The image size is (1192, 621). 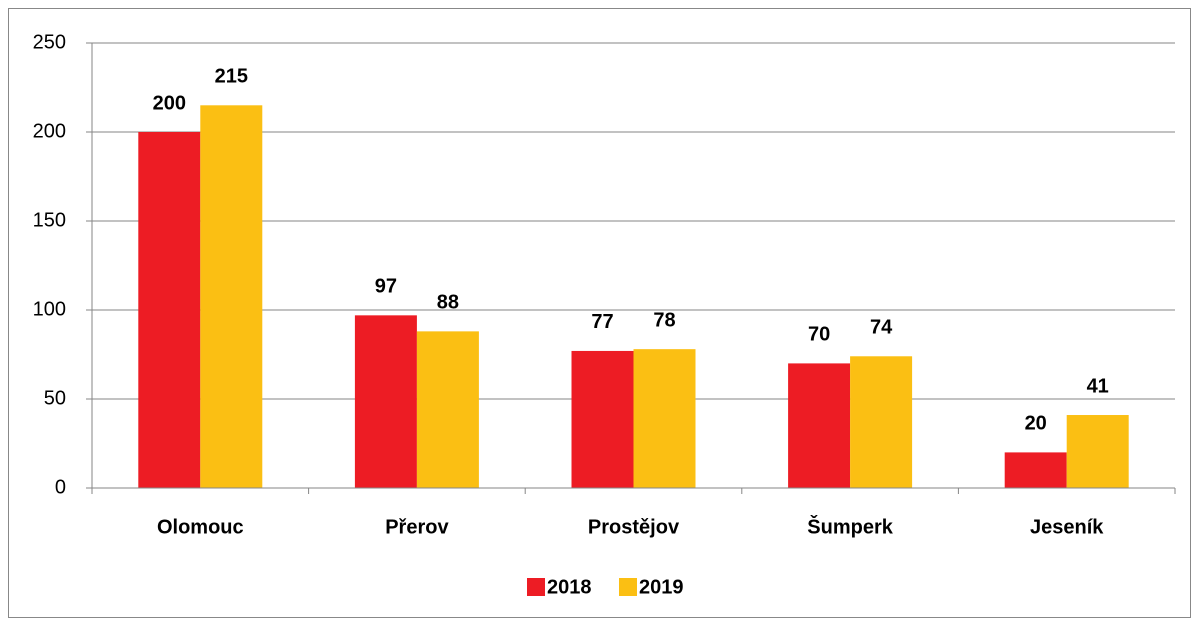 I want to click on y-tick-label: 200, so click(x=49, y=131).